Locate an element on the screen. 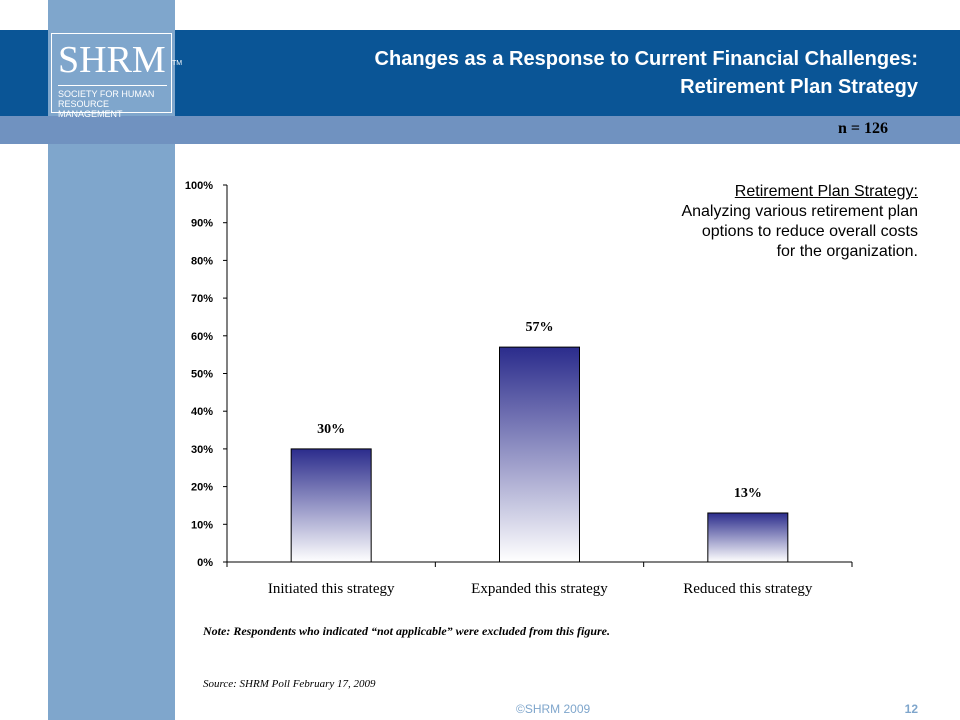  page-title-line2: Retirement Plan Strategy is located at coordinates (799, 87).